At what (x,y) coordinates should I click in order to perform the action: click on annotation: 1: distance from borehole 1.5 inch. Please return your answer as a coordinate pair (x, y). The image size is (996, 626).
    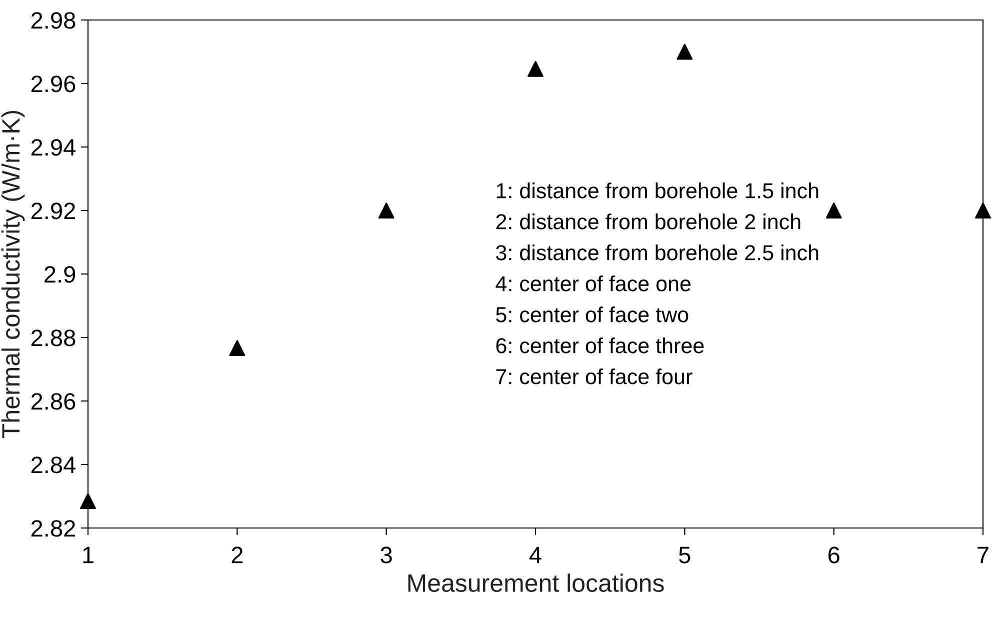
    Looking at the image, I should click on (657, 190).